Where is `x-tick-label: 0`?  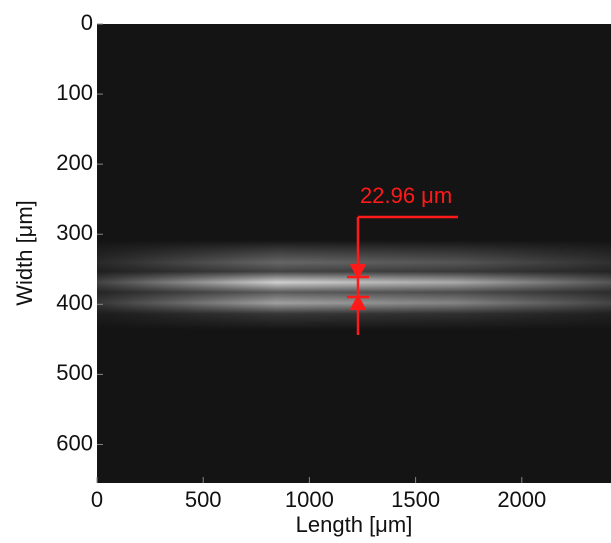 x-tick-label: 0 is located at coordinates (97, 499).